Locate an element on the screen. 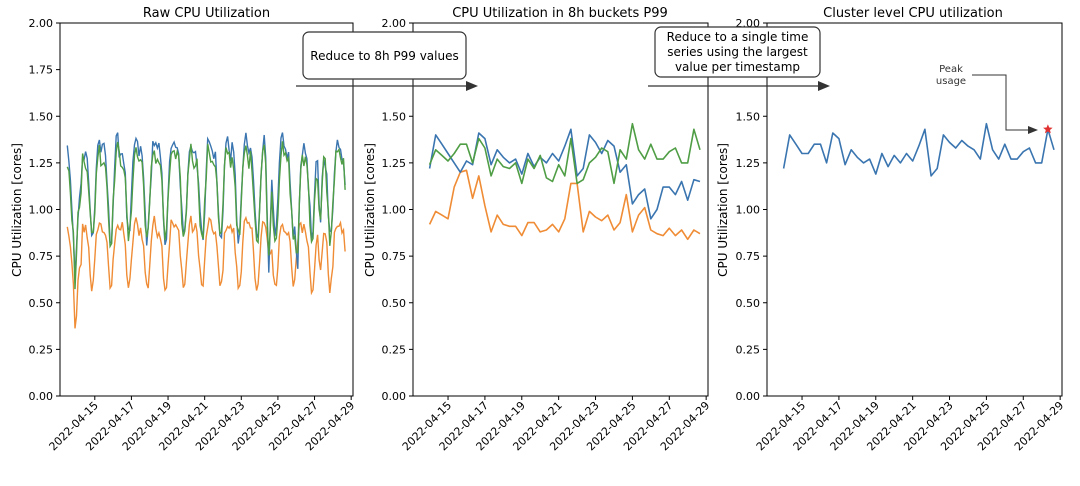  panel-bucket-series is located at coordinates (564, 181).